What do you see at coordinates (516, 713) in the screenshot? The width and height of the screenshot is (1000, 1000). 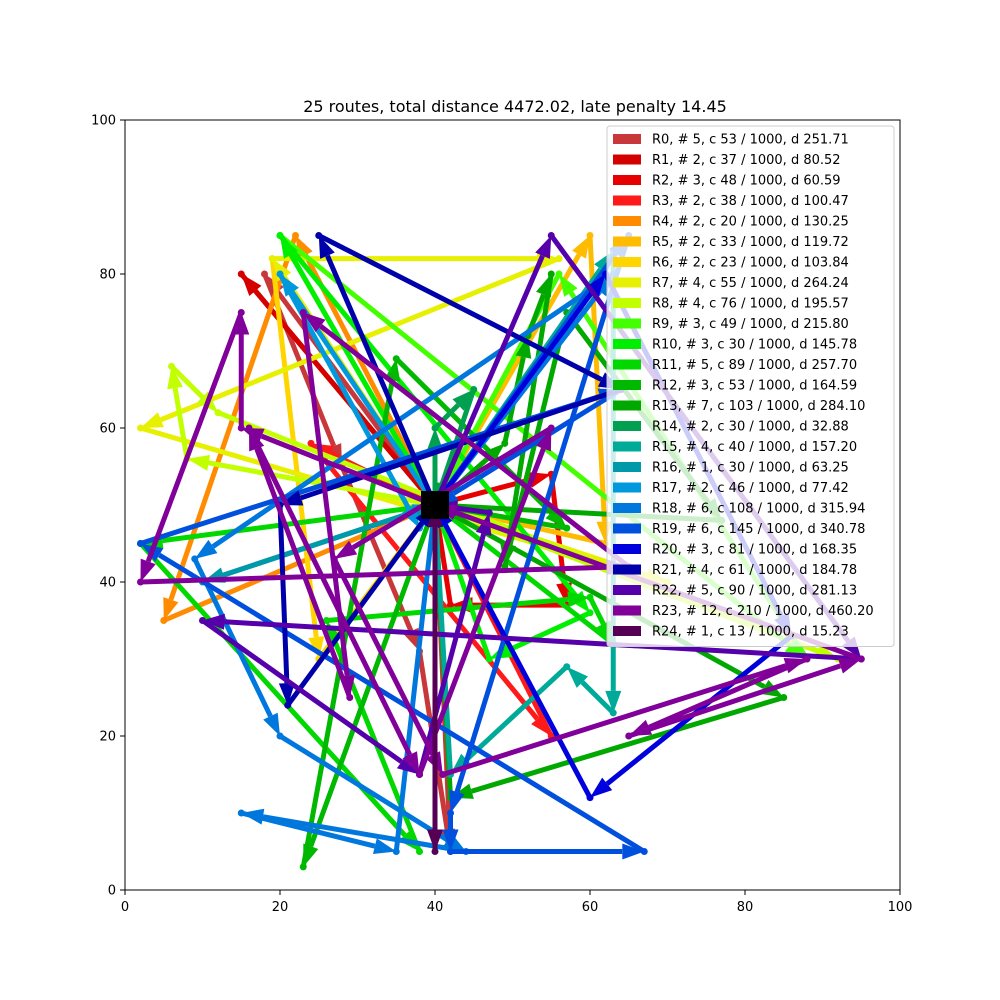 I see `route-15-segment` at bounding box center [516, 713].